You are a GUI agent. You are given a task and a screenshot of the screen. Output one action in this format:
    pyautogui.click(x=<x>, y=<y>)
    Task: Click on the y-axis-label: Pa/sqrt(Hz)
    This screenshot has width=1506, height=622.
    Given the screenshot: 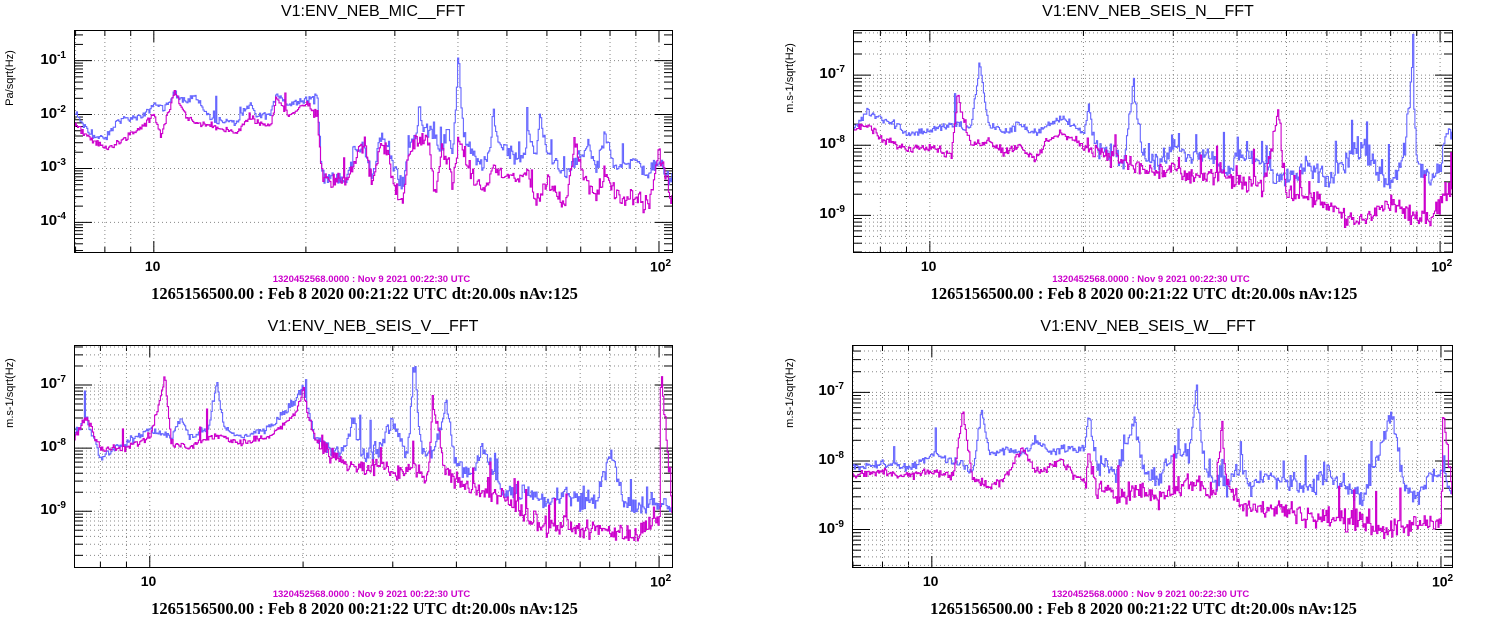 What is the action you would take?
    pyautogui.click(x=10, y=78)
    